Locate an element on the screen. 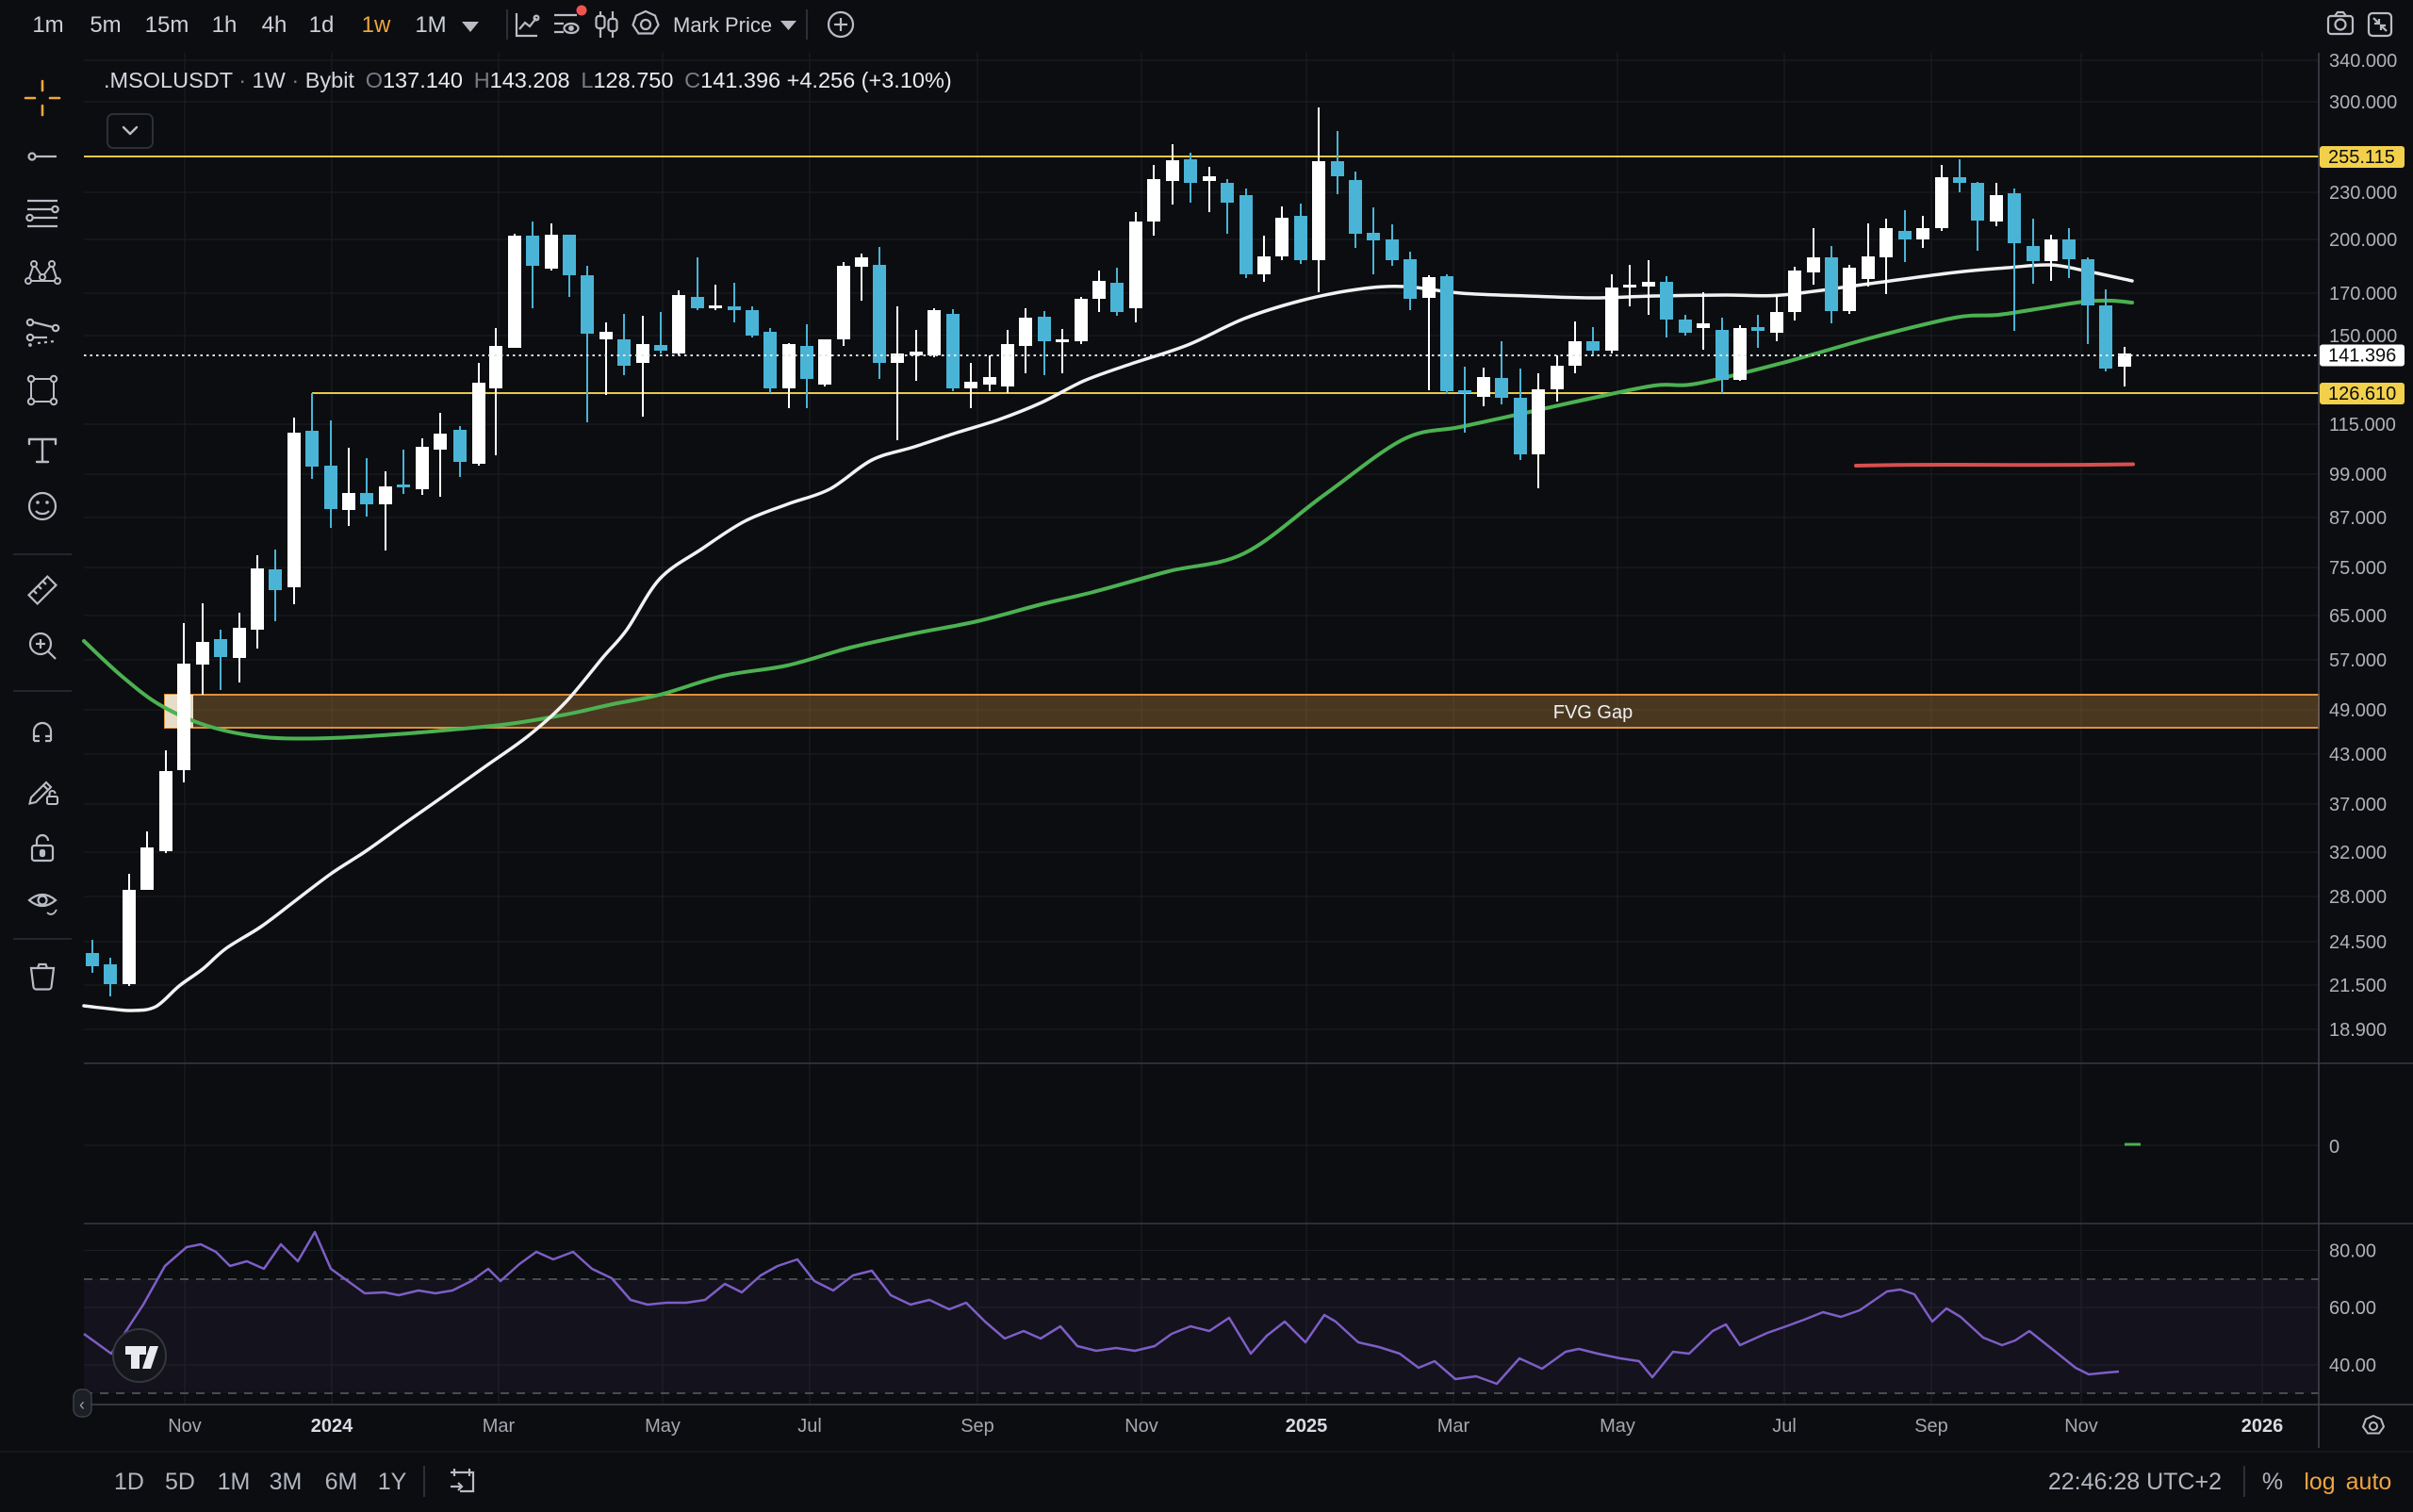  svg-text: 1Y is located at coordinates (393, 1482).